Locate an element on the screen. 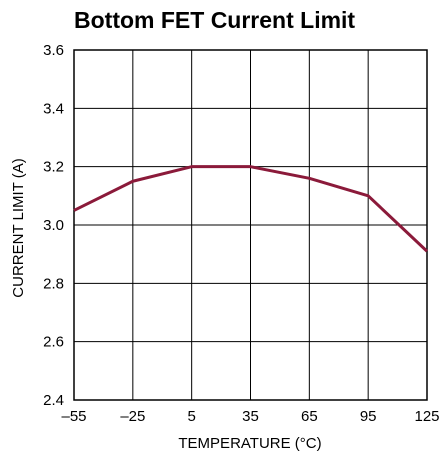 The height and width of the screenshot is (457, 441). x-axis-ticks: –55 –25 5 35 65 95 125 is located at coordinates (250, 416).